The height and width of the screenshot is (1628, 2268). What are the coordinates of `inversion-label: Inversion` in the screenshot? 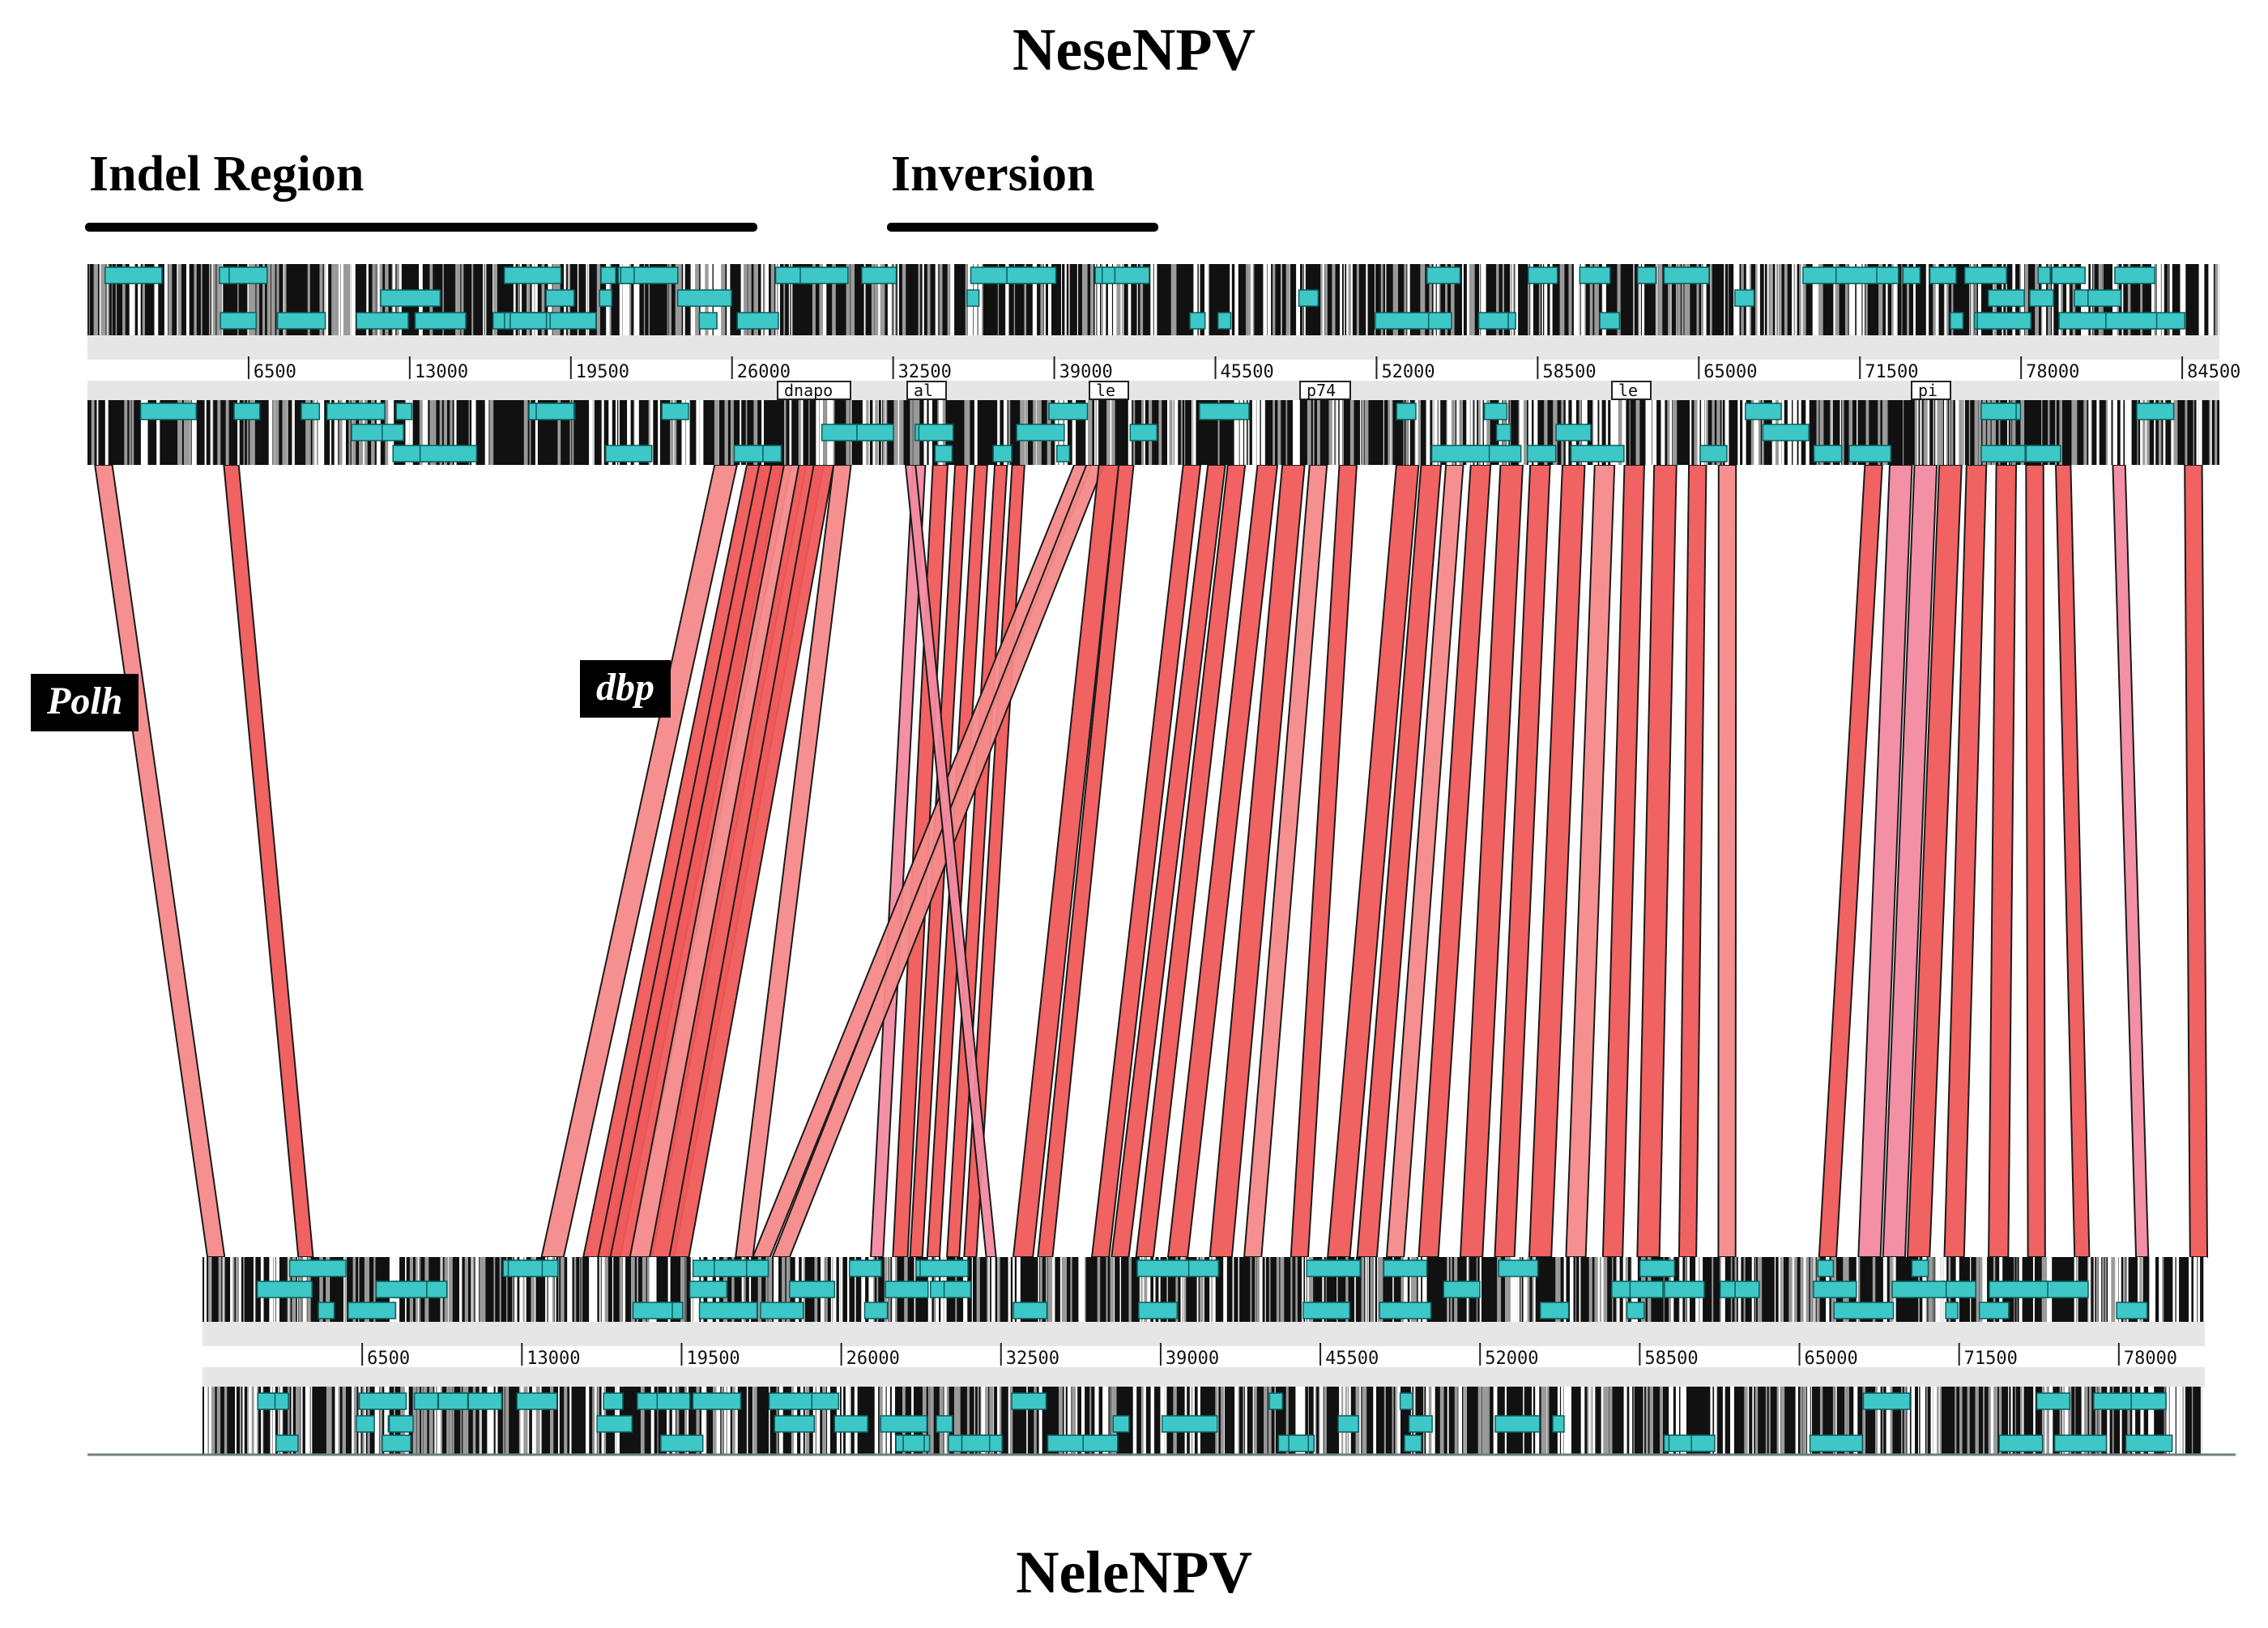 It's located at (993, 174).